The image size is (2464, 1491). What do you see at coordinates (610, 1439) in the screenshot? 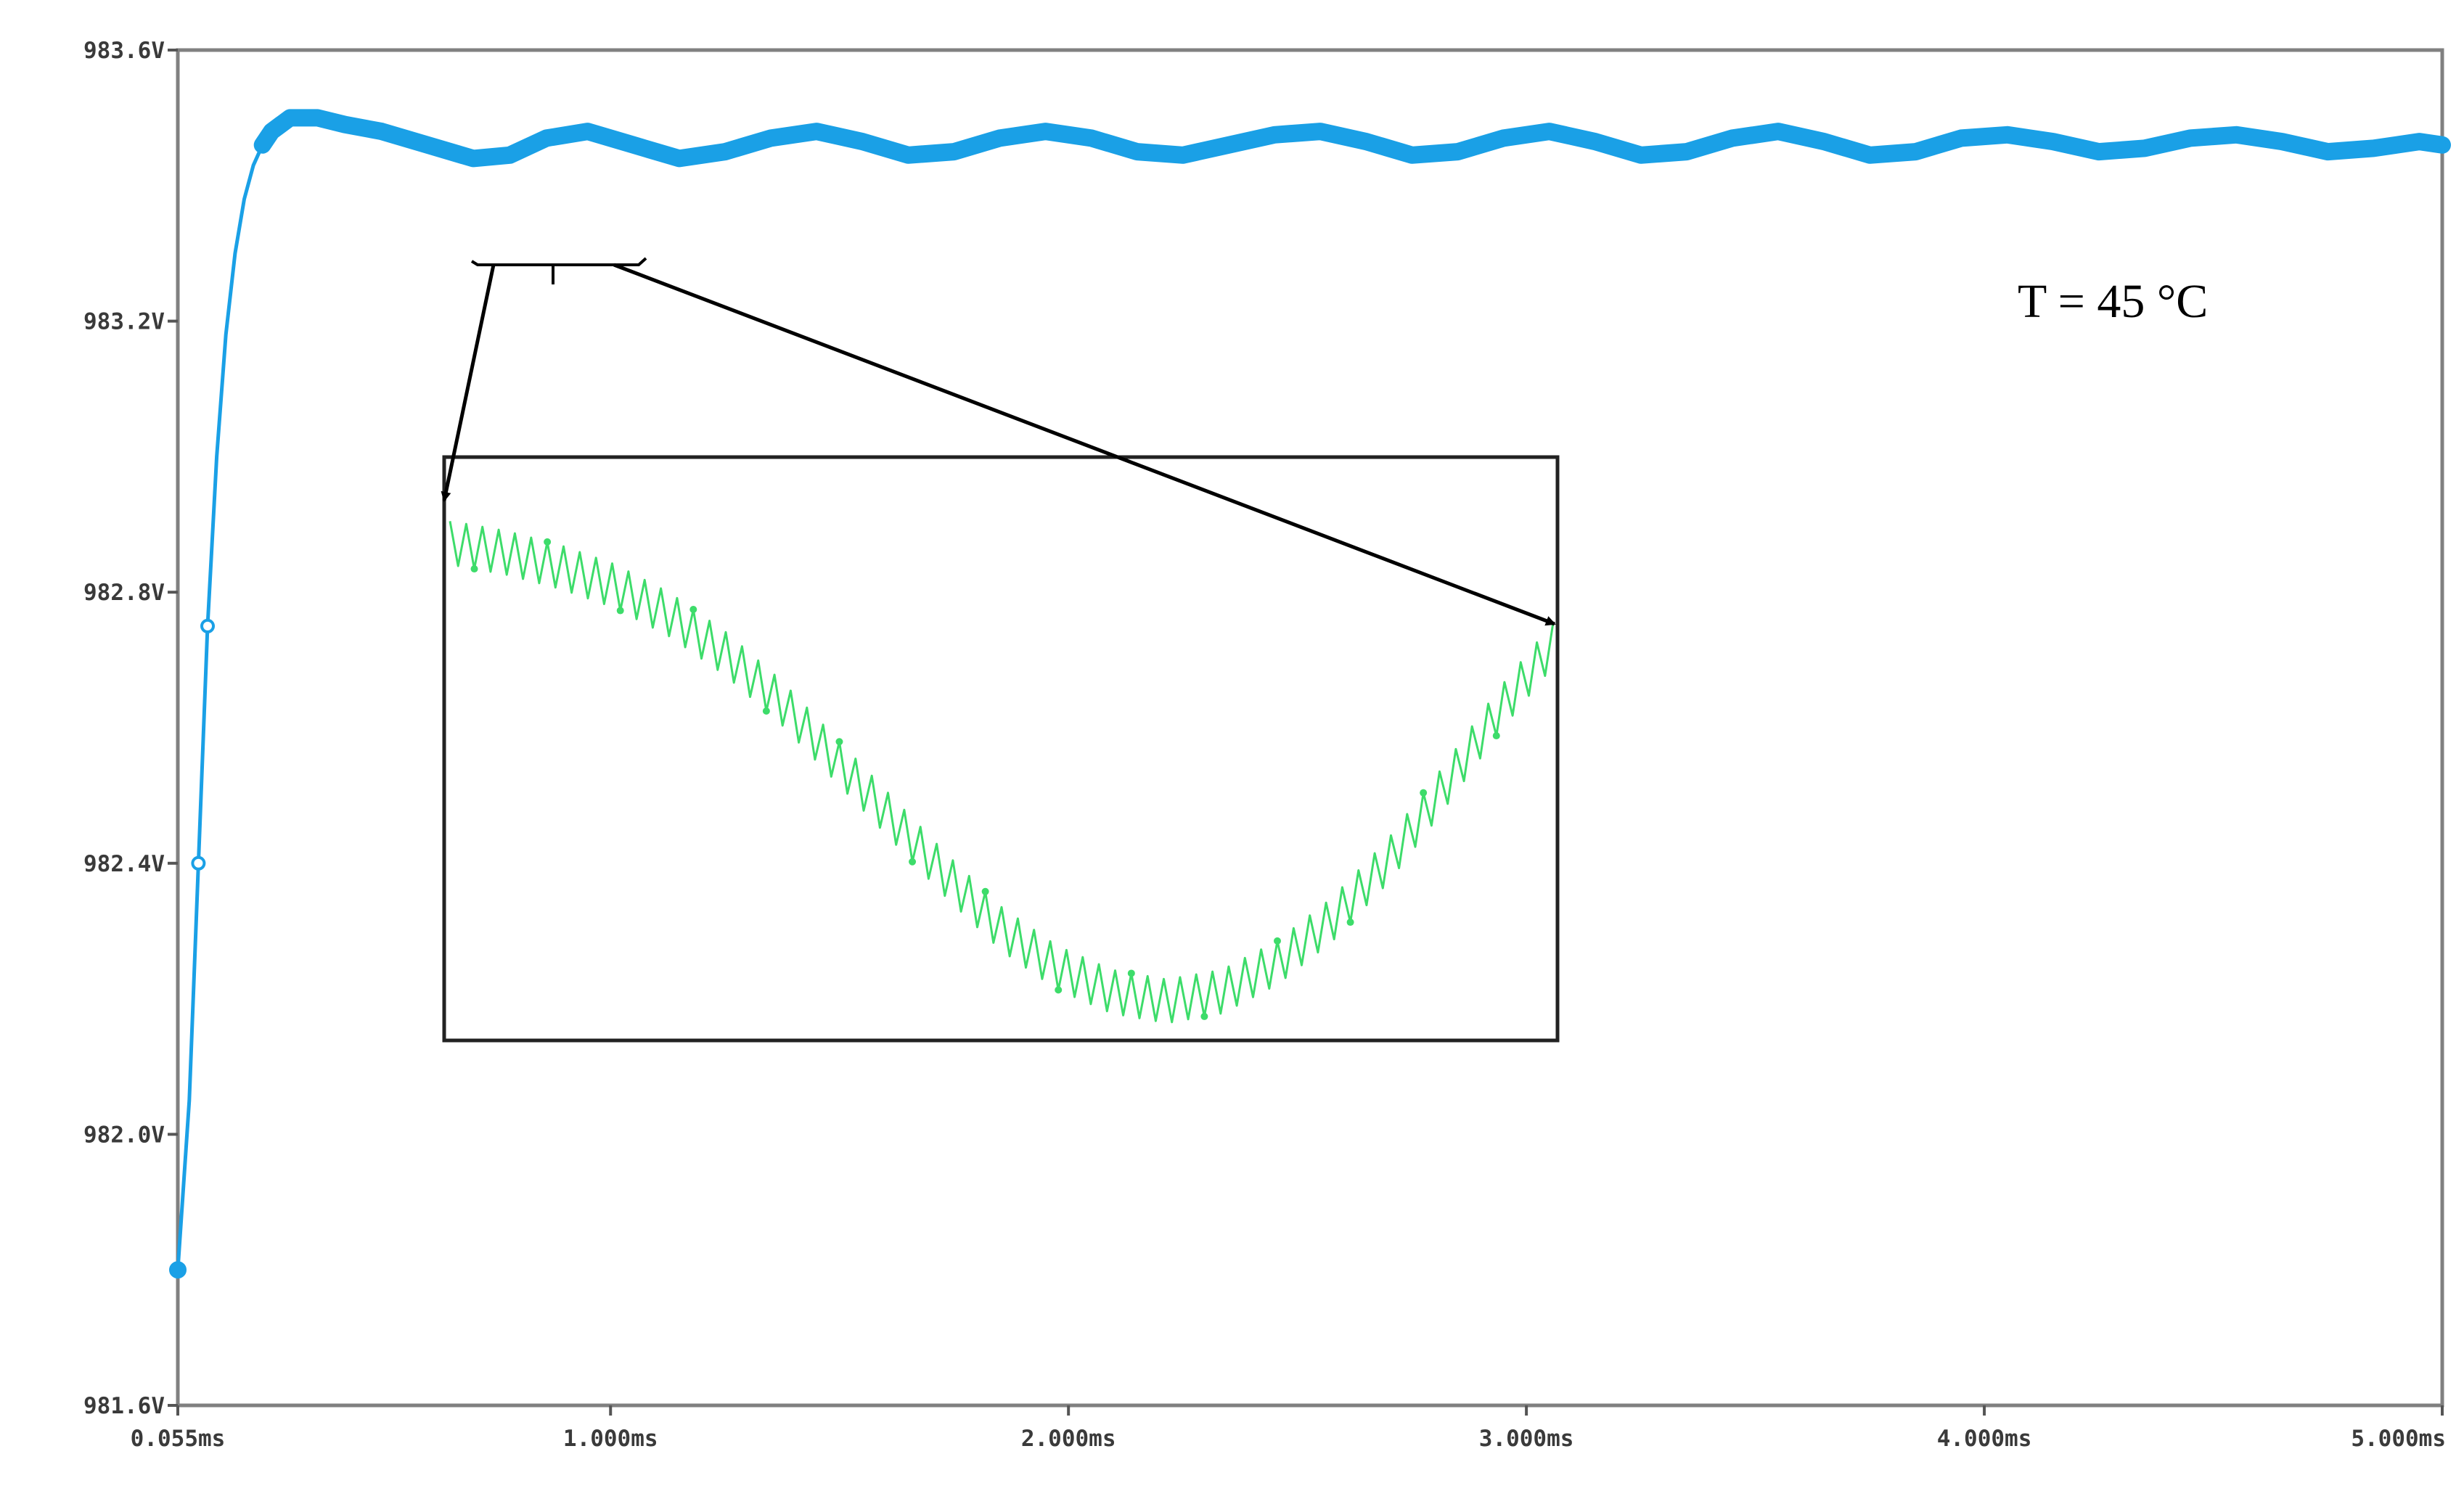
I see `x-tick-label: 1.000ms` at bounding box center [610, 1439].